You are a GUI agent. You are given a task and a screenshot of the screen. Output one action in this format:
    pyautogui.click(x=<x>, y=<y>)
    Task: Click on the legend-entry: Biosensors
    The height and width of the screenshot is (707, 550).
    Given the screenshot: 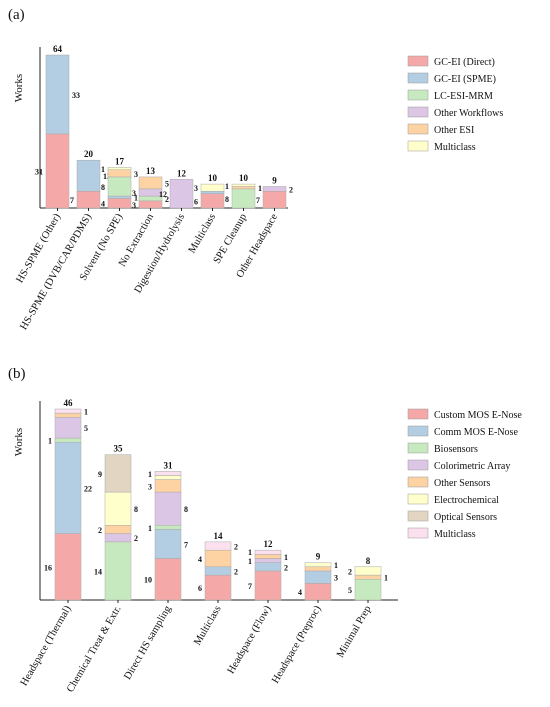 What is the action you would take?
    pyautogui.click(x=456, y=449)
    